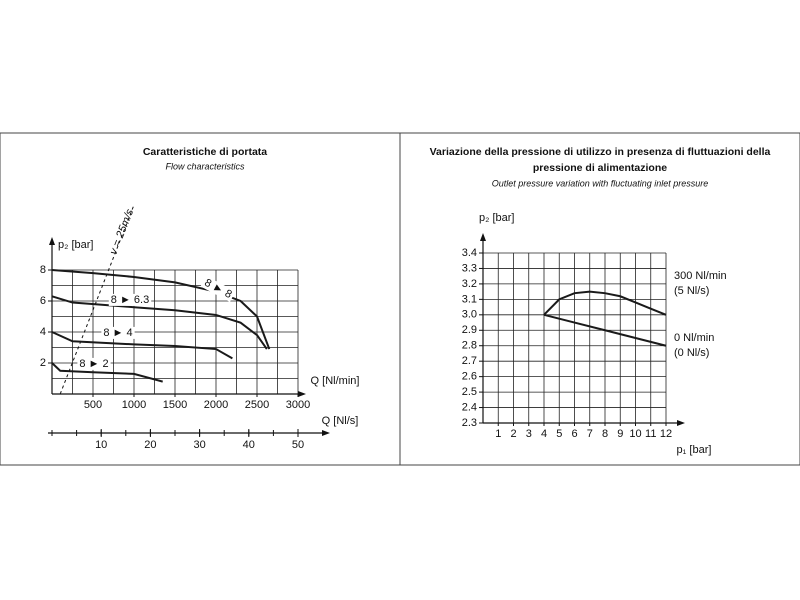  I want to click on x-tick-label: 2000, so click(216, 405).